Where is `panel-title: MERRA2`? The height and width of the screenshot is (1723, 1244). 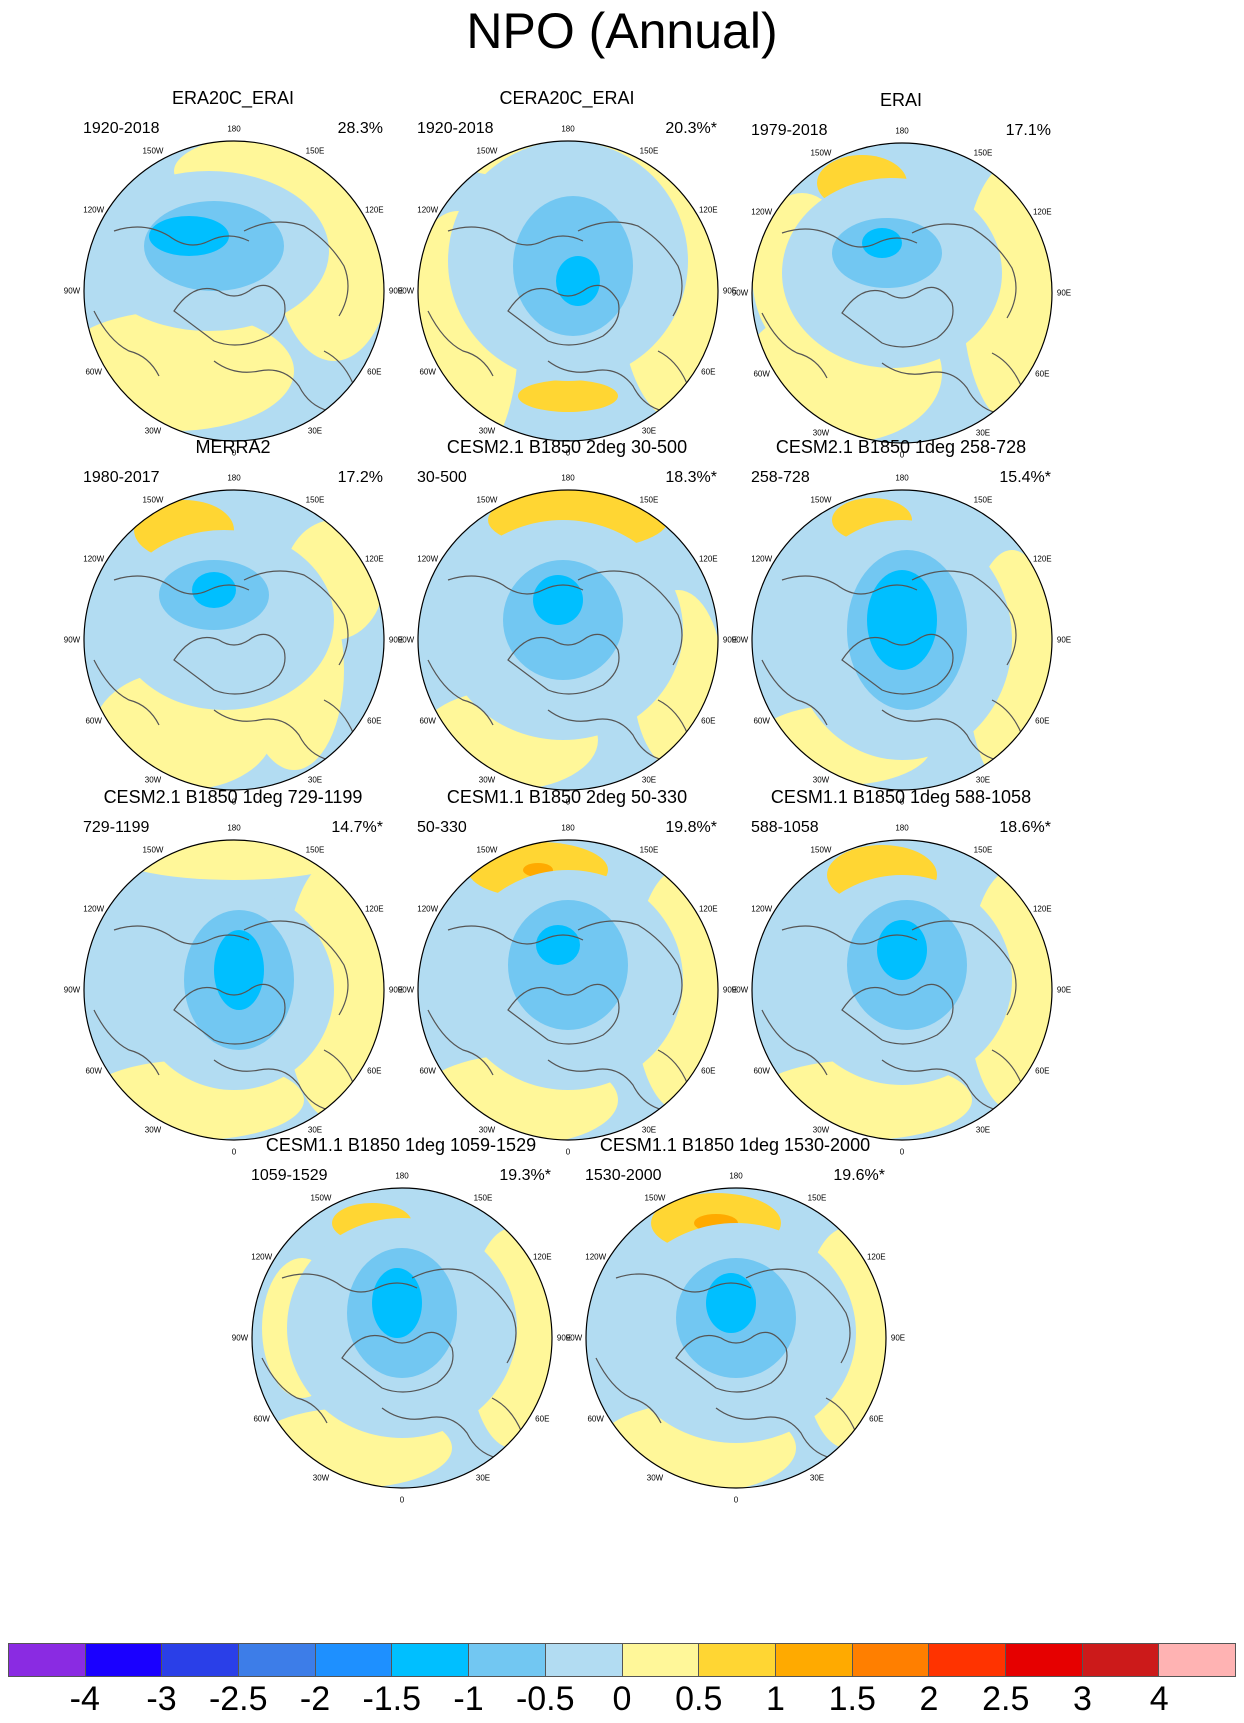 panel-title: MERRA2 is located at coordinates (233, 447).